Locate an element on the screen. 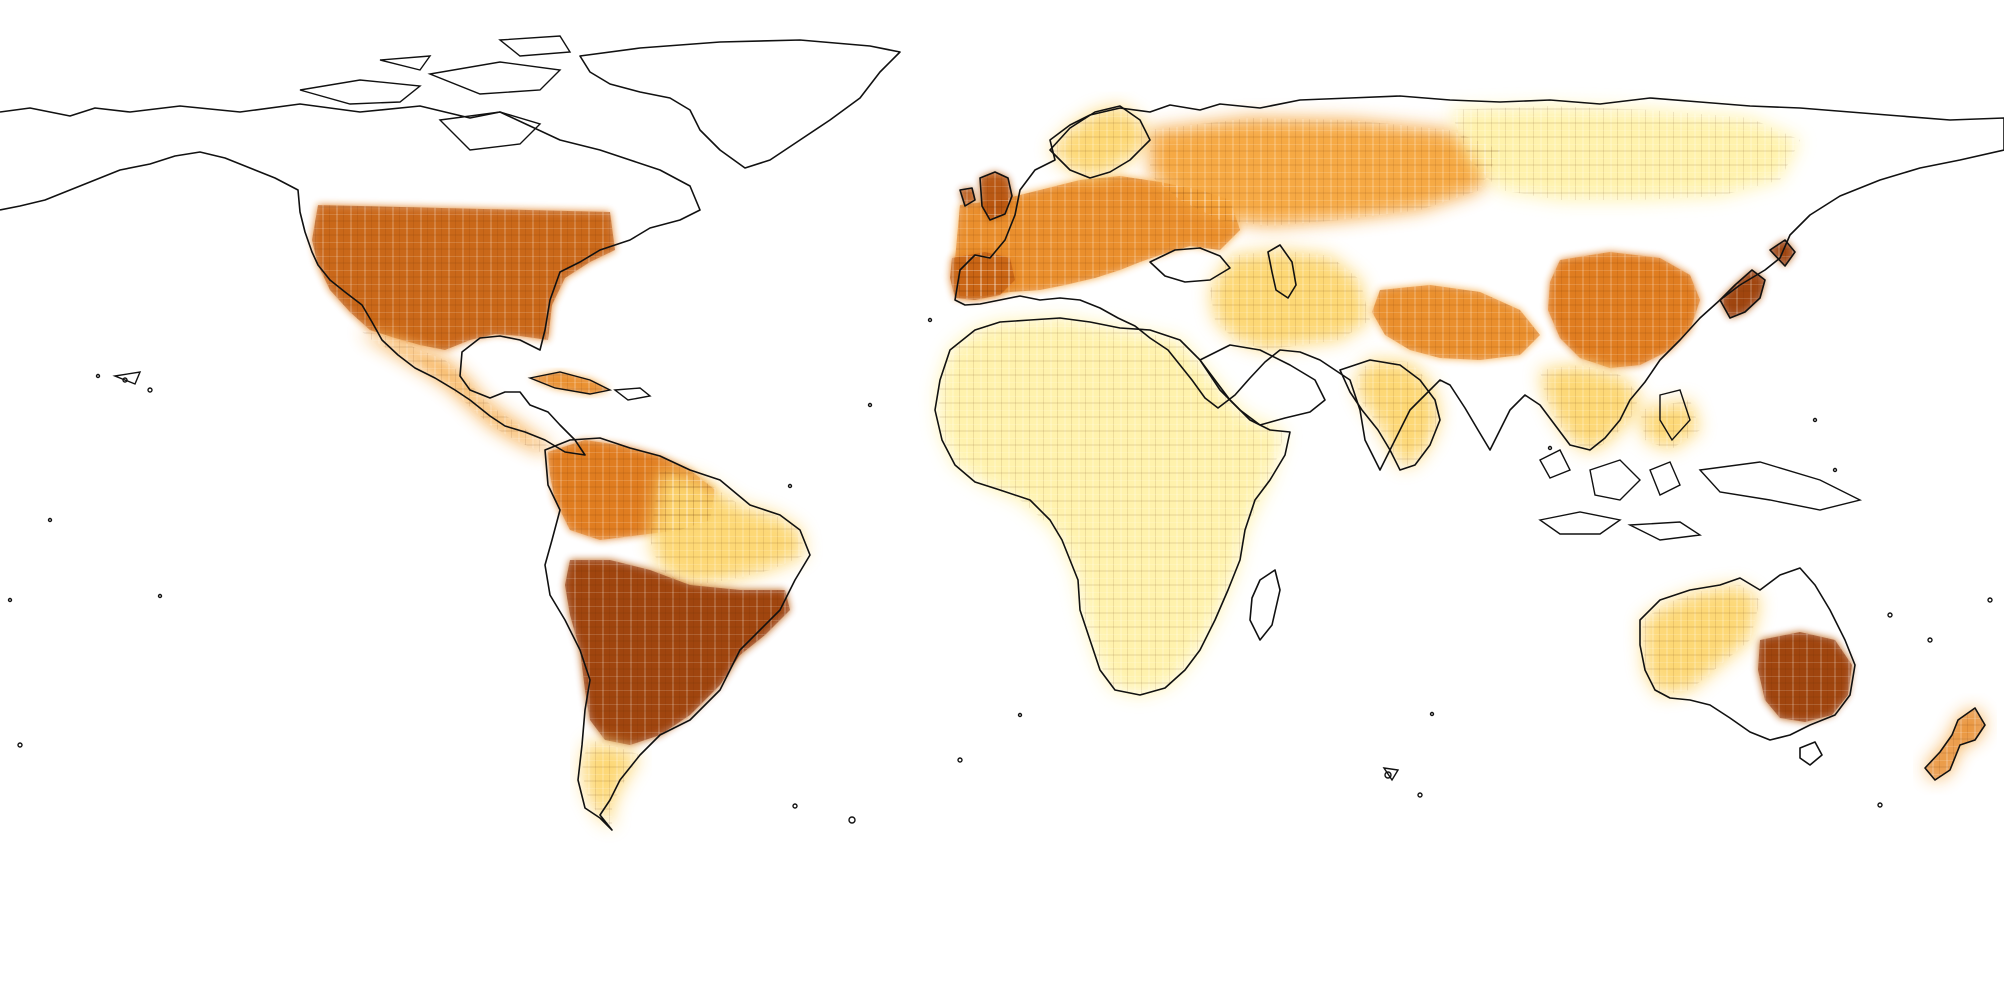 This screenshot has height=1002, width=2004. texture-southwest-australia is located at coordinates (1701, 640).